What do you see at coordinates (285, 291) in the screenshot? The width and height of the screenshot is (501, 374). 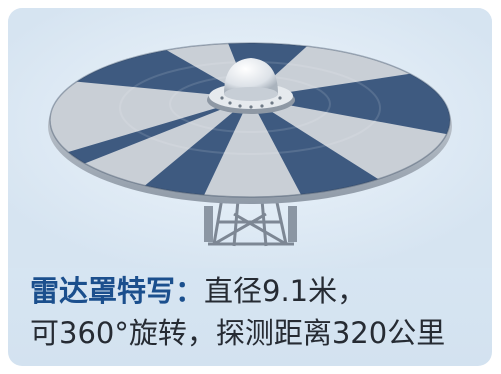 I see `caption-diameter-text: 直径9.1米，` at bounding box center [285, 291].